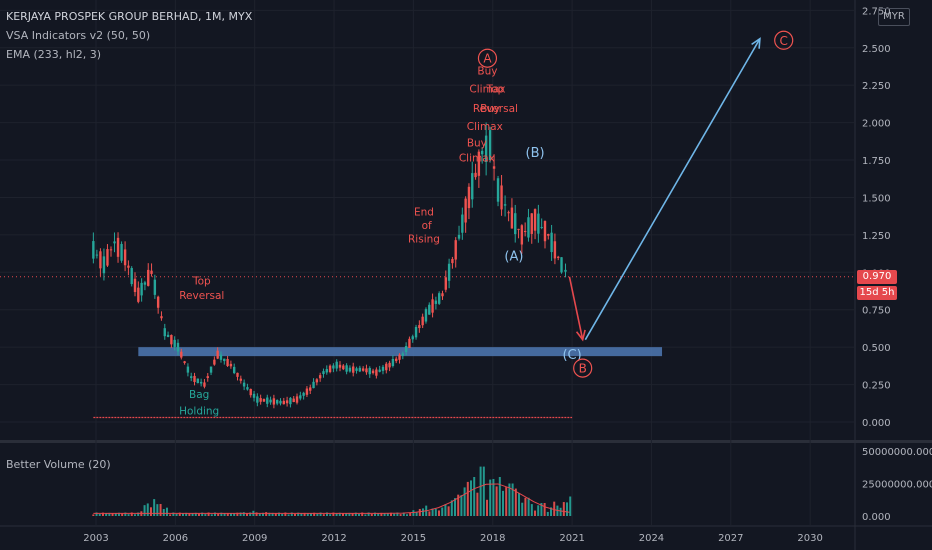 The width and height of the screenshot is (932, 550). What do you see at coordinates (424, 212) in the screenshot?
I see `chart-annotation: End` at bounding box center [424, 212].